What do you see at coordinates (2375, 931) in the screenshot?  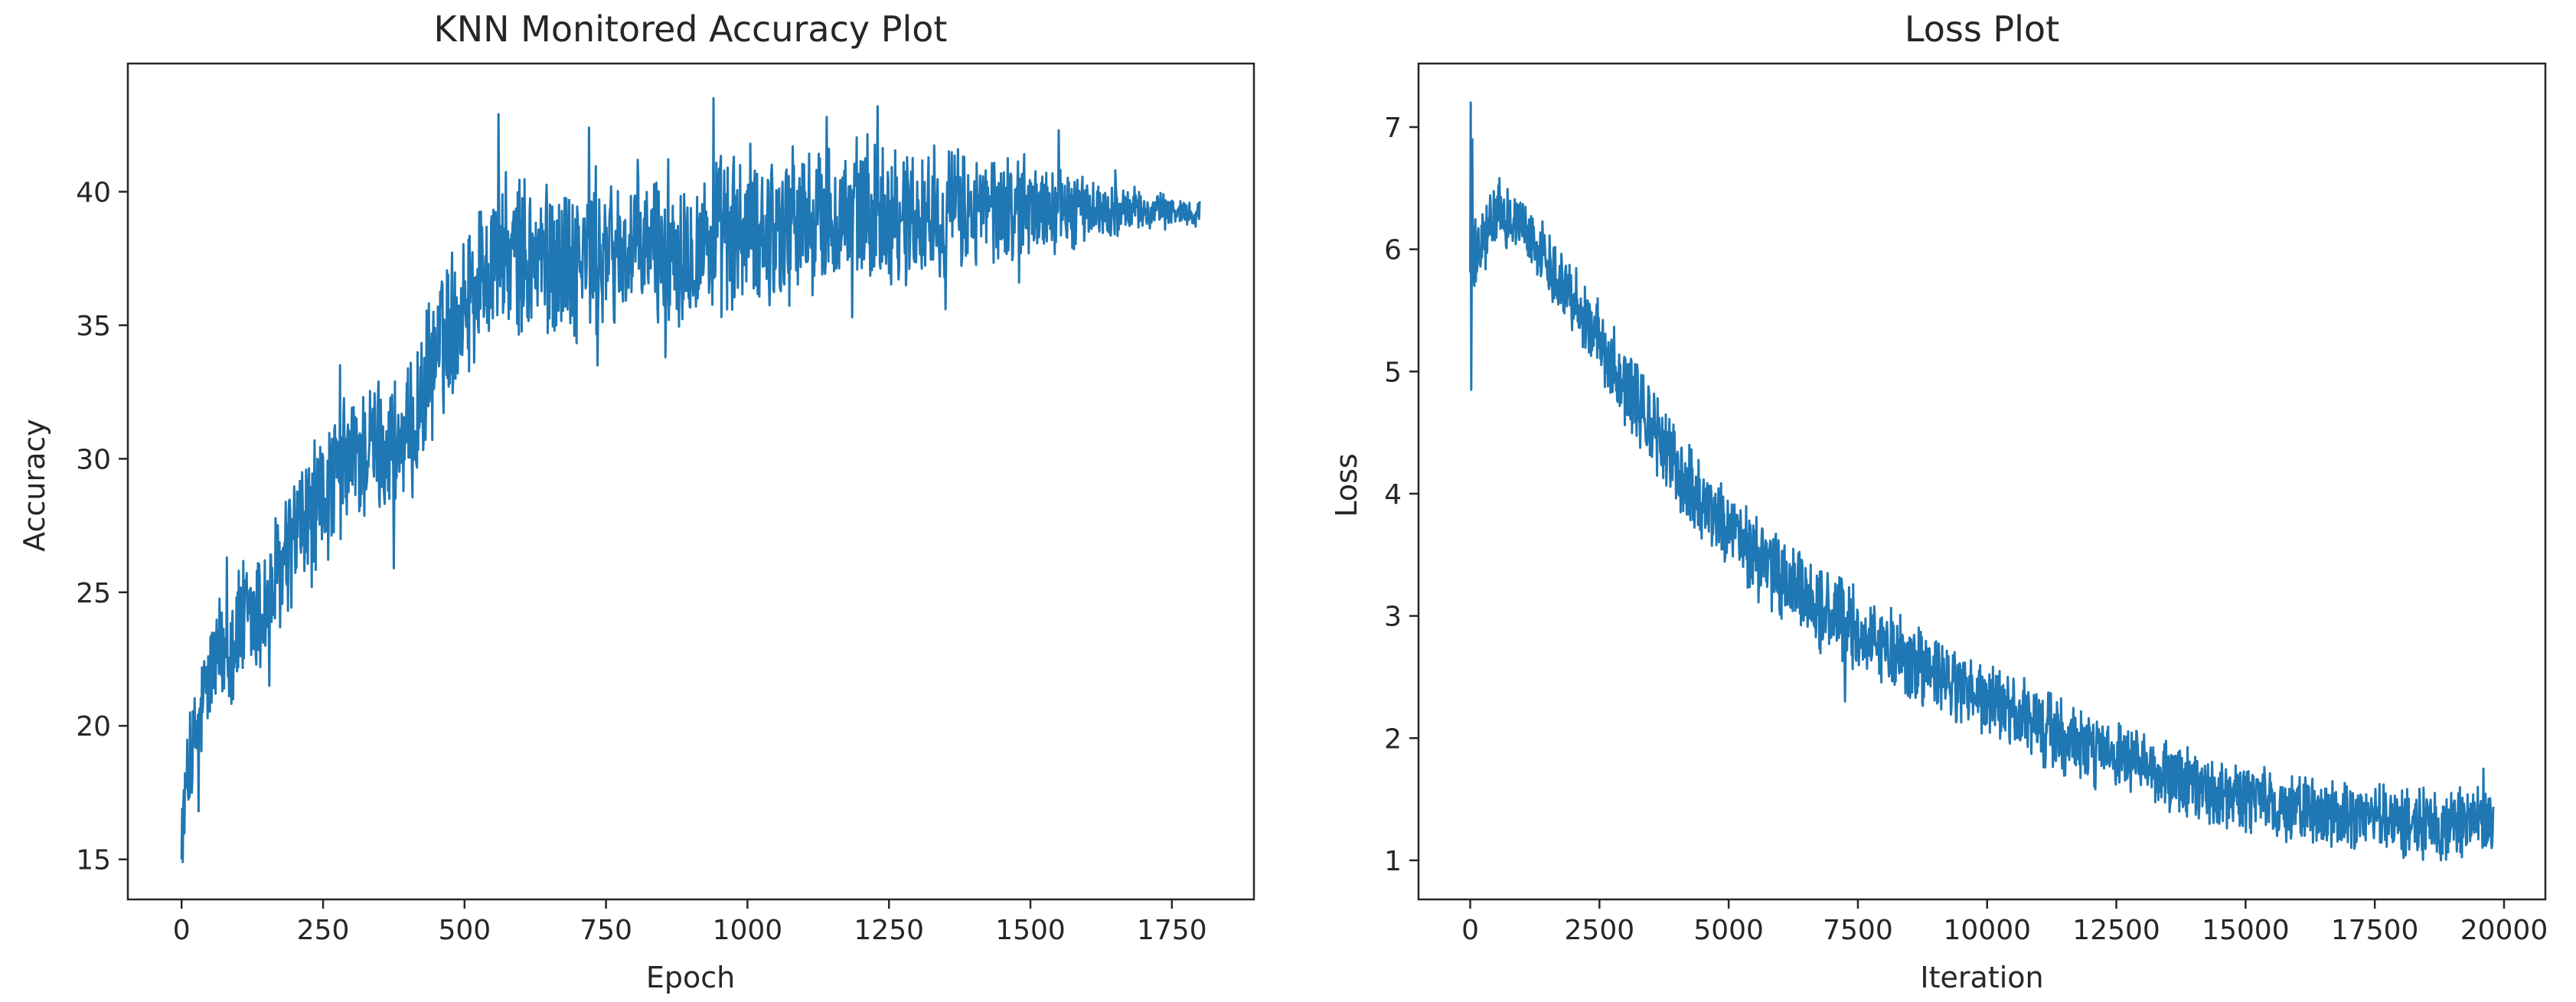 I see `loss-x-tick-label: 17500` at bounding box center [2375, 931].